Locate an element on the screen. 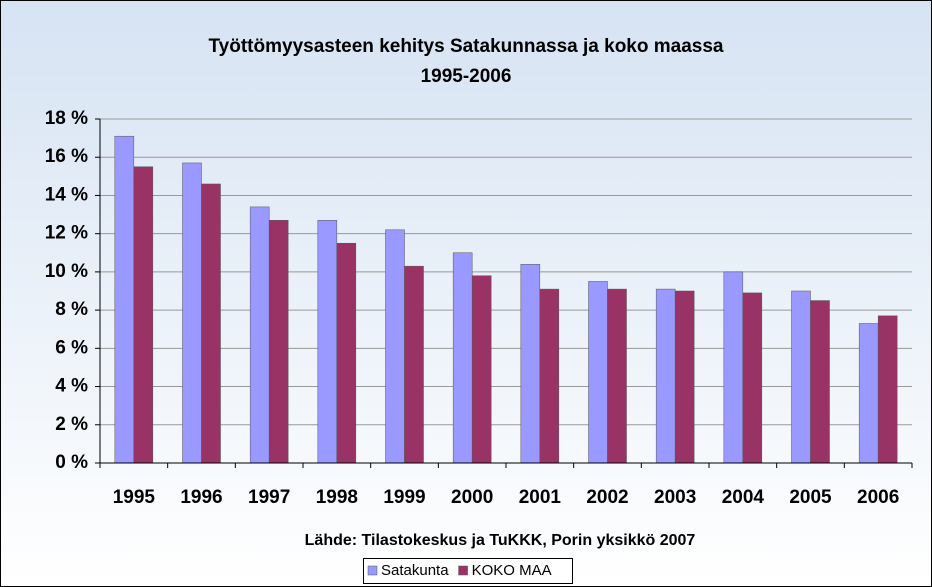 This screenshot has height=587, width=932. x-tick-label: 1997 is located at coordinates (269, 497).